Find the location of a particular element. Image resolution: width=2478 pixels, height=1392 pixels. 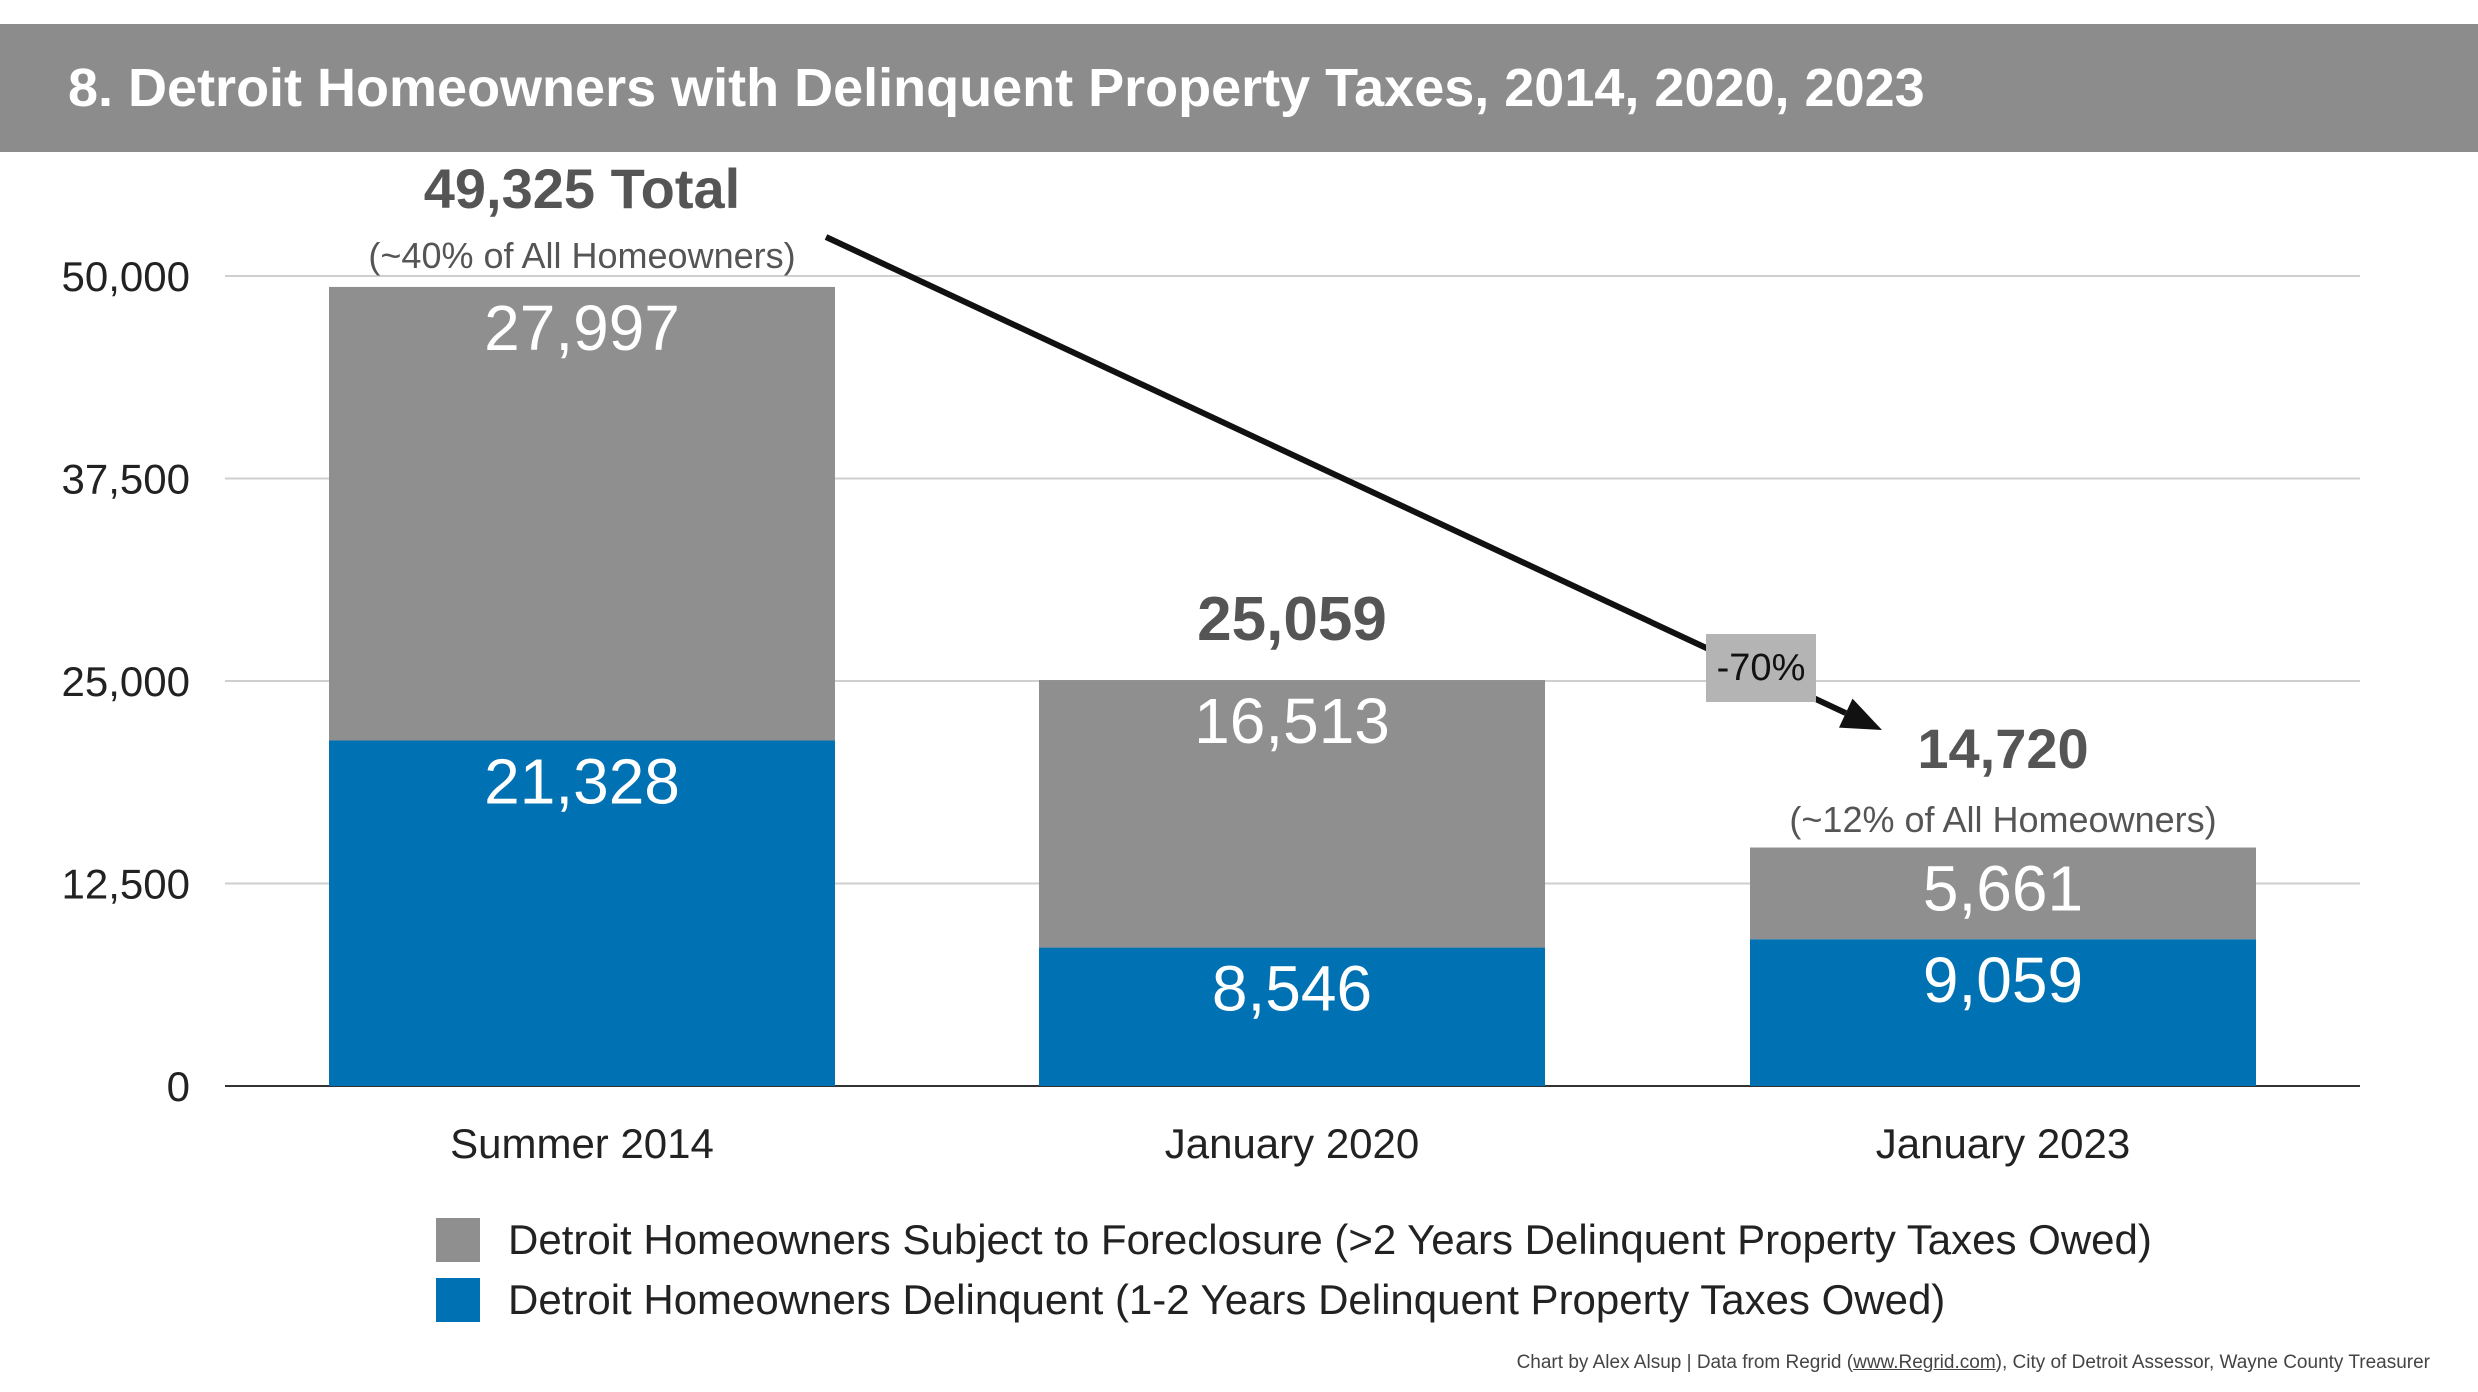

trend-arrow-line is located at coordinates (1336, 475).